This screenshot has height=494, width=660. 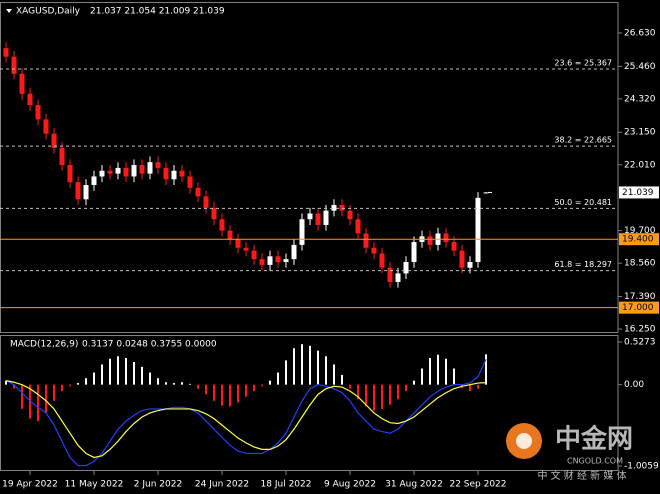 What do you see at coordinates (414, 485) in the screenshot?
I see `x-tick-label: 31 Aug 2022` at bounding box center [414, 485].